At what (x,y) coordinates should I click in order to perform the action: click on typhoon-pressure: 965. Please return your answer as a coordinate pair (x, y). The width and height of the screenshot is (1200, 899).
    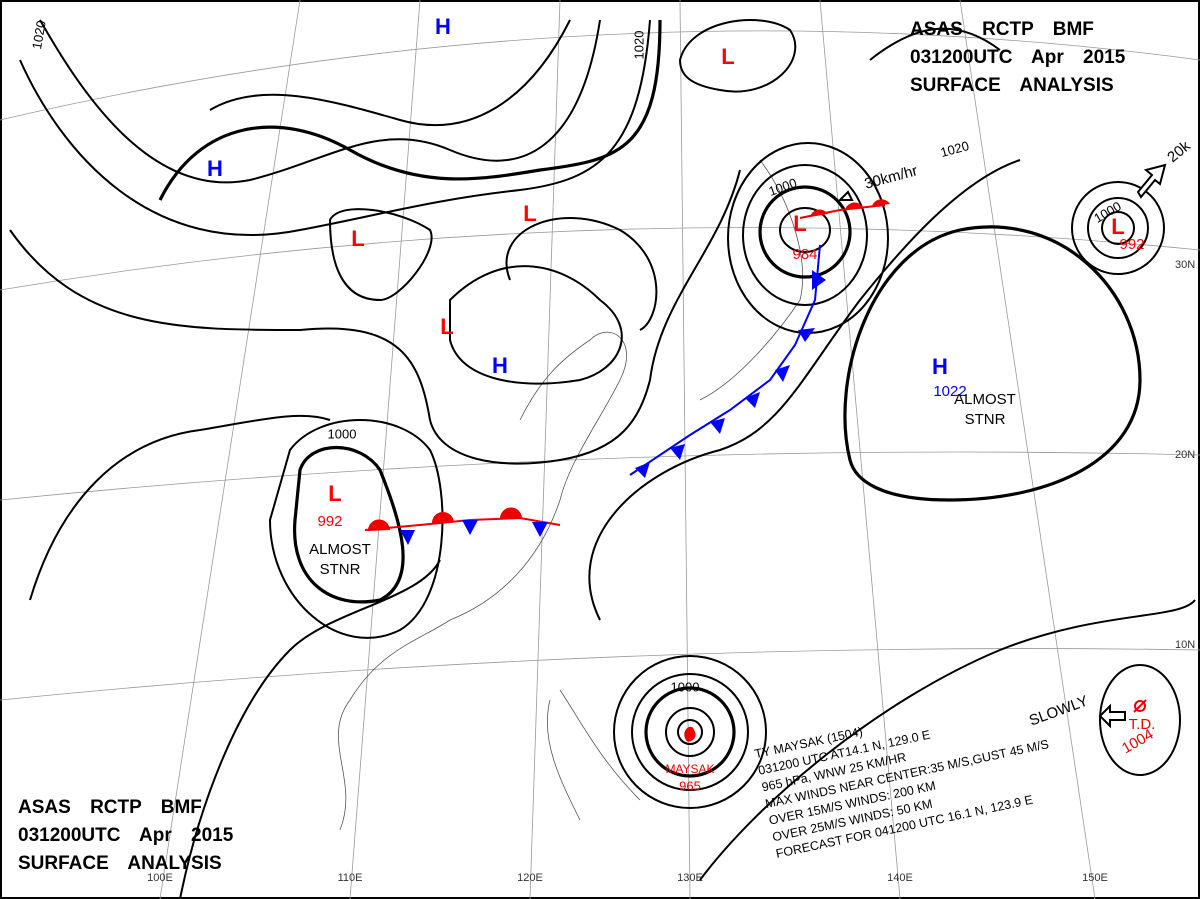
    Looking at the image, I should click on (690, 785).